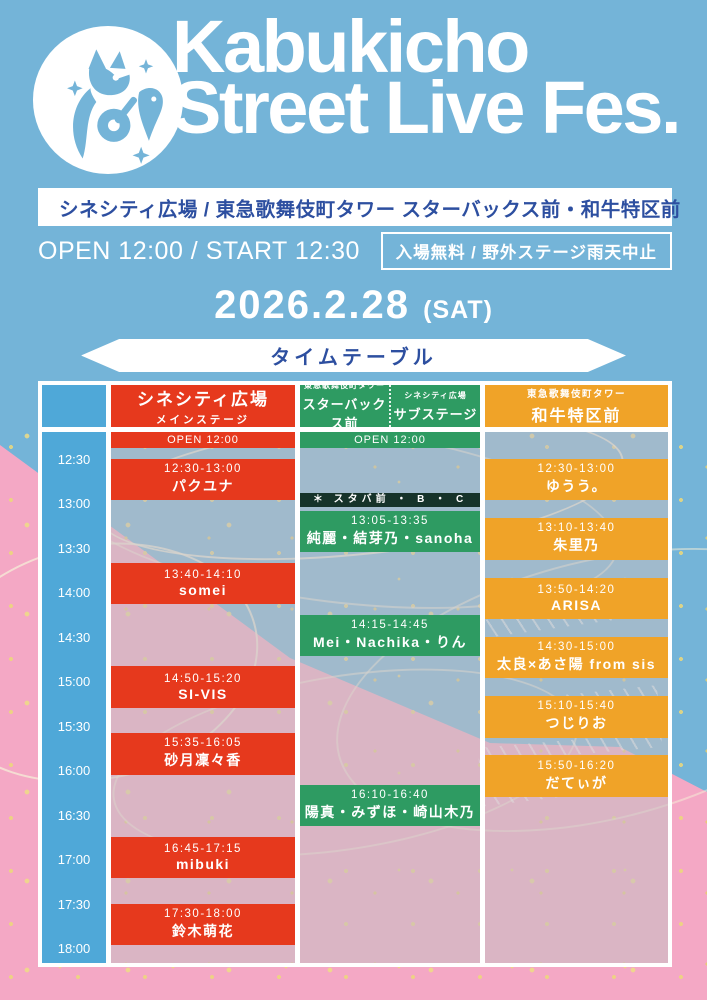 The height and width of the screenshot is (1000, 707). What do you see at coordinates (74, 406) in the screenshot?
I see `time-axis-header` at bounding box center [74, 406].